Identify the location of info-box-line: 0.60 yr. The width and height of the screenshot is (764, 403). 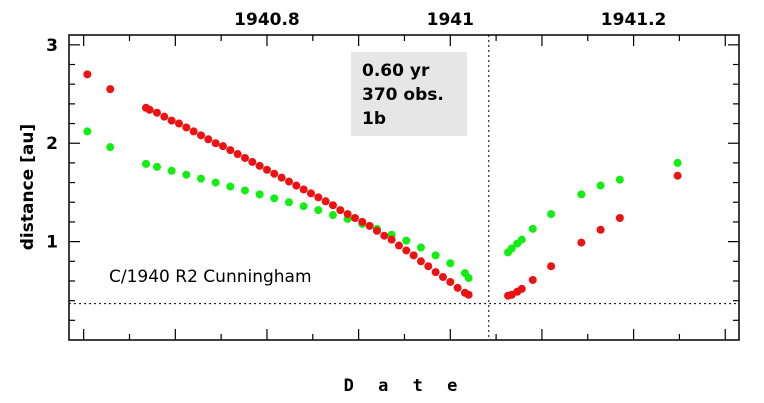
(396, 71).